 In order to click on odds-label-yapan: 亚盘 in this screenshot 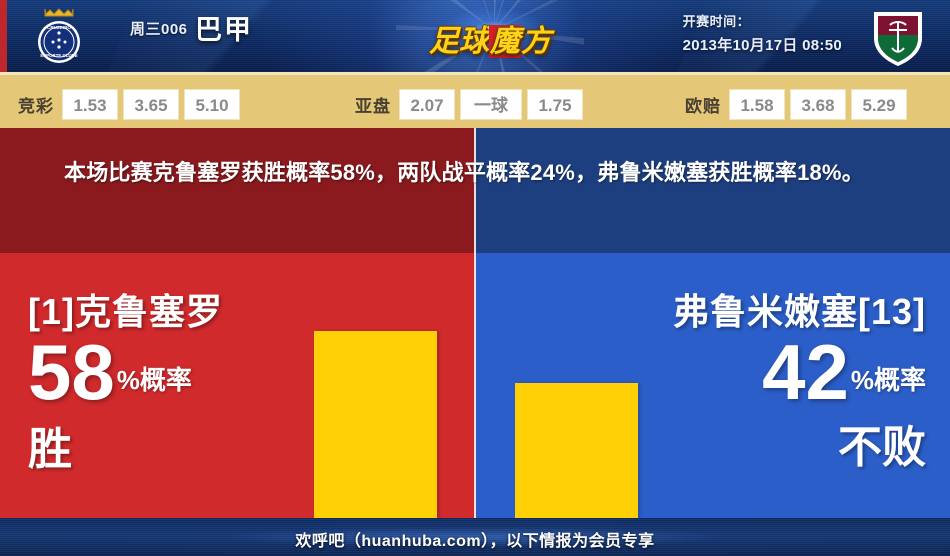, I will do `click(373, 106)`.